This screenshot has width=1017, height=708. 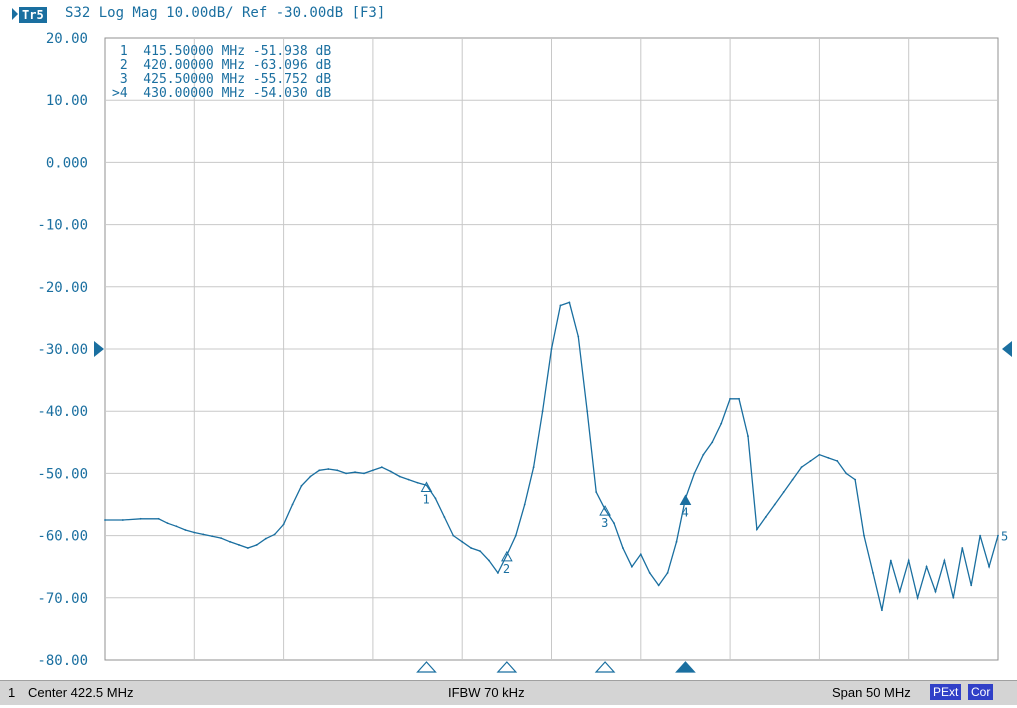 What do you see at coordinates (62, 226) in the screenshot?
I see `y-tick-label: -10.00` at bounding box center [62, 226].